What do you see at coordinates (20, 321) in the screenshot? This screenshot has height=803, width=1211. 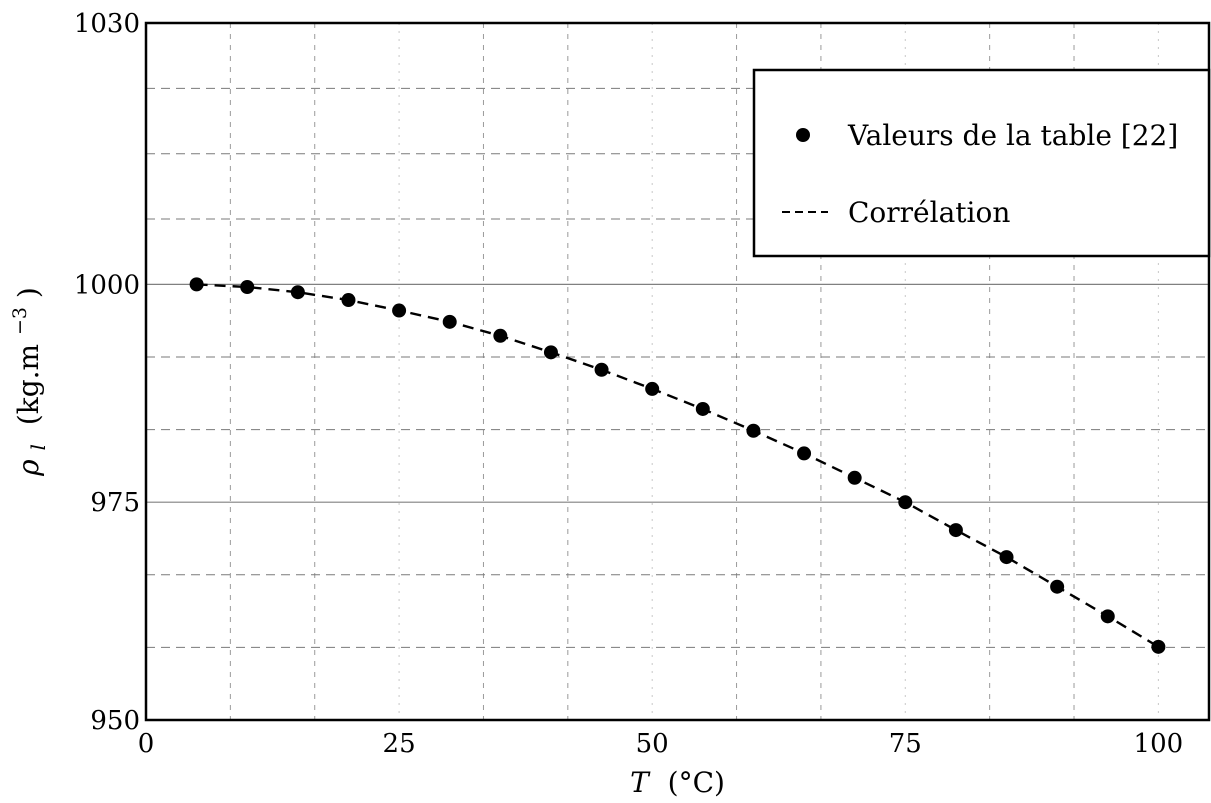 I see `y-axis-exponent: −3` at bounding box center [20, 321].